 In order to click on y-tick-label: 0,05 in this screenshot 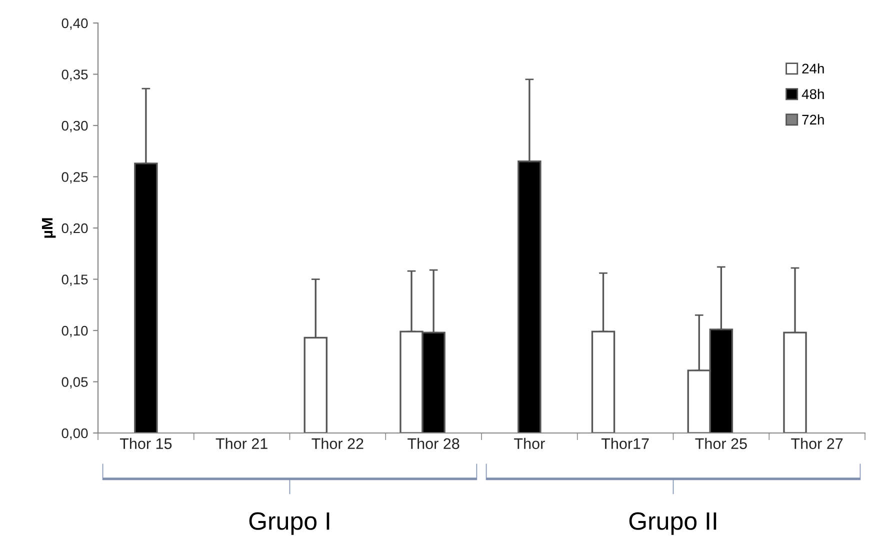, I will do `click(75, 383)`.